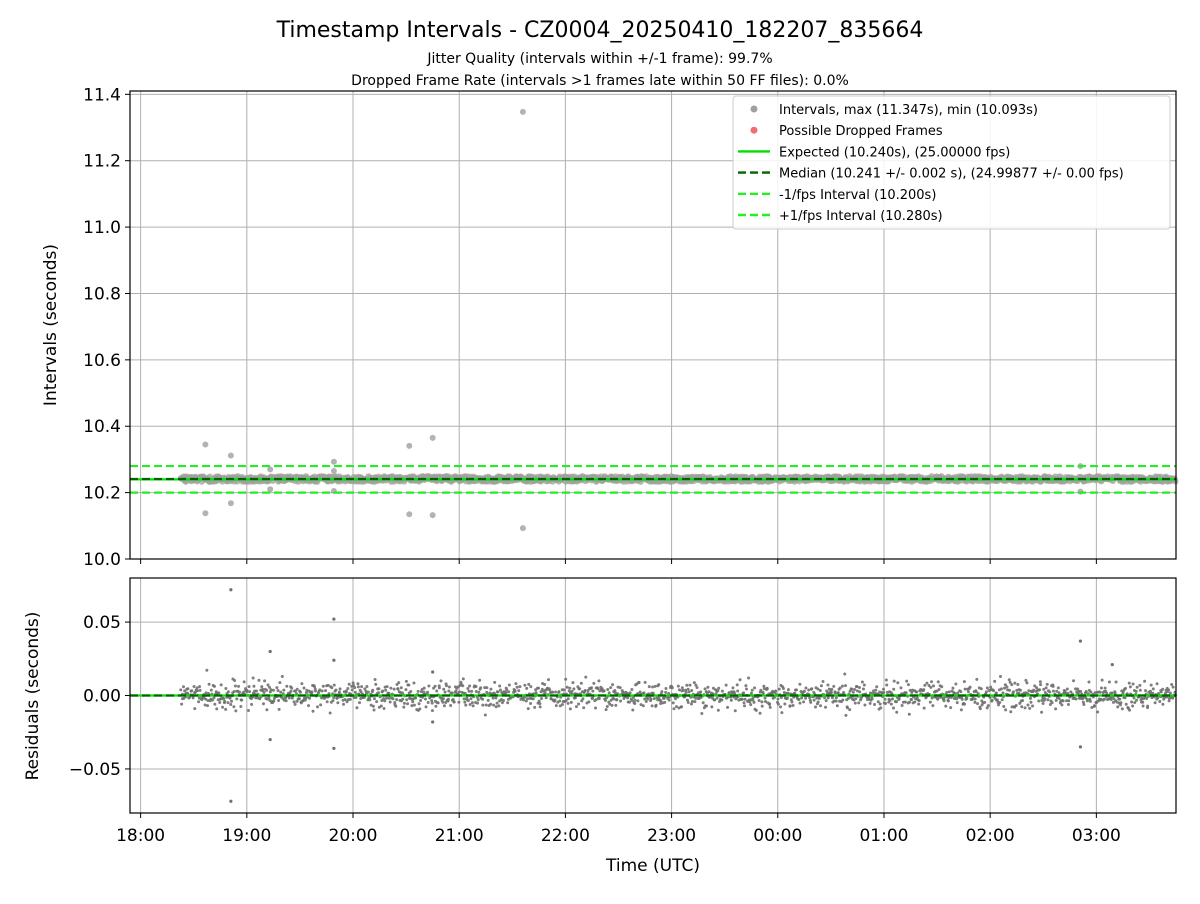 Image resolution: width=1200 pixels, height=904 pixels. Describe the element at coordinates (565, 836) in the screenshot. I see `residuals-x-tick-label: 22:00` at that location.